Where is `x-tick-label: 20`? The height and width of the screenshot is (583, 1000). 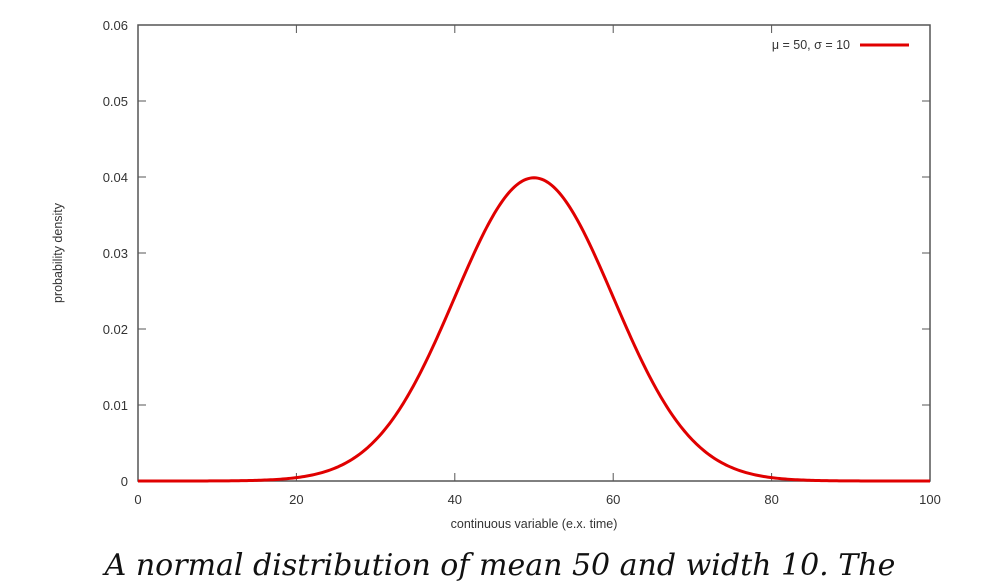 x-tick-label: 20 is located at coordinates (296, 499).